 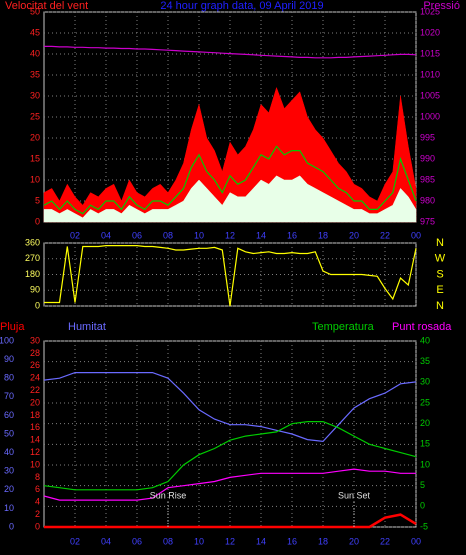 I want to click on annotation: Sun Set, so click(x=354, y=495).